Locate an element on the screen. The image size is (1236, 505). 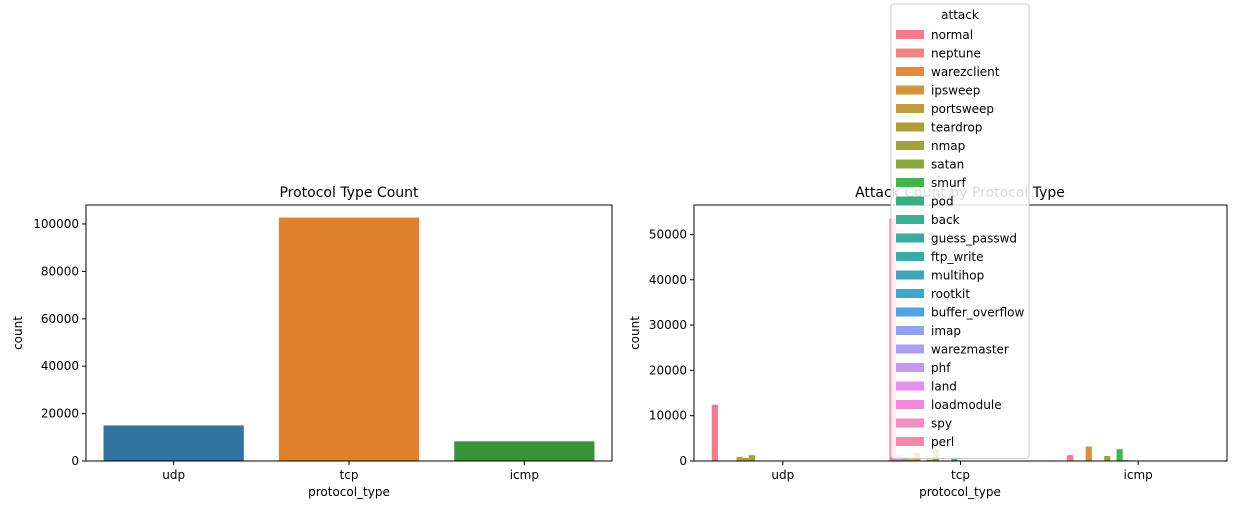
legend-swatch-buffer_overflow is located at coordinates (910, 312).